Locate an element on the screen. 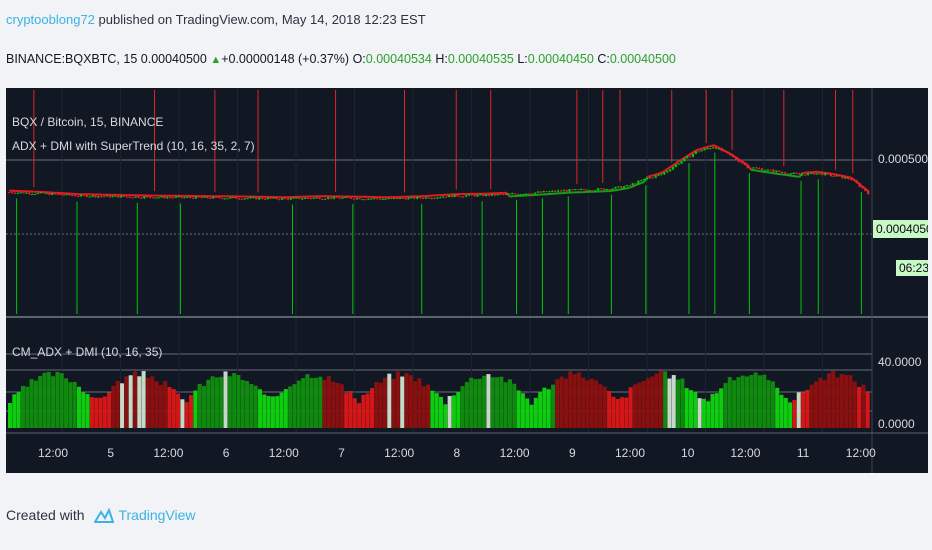 The image size is (932, 550). adx-pane-title: CM_ADX + DMI (10, 16, 35) is located at coordinates (87, 352).